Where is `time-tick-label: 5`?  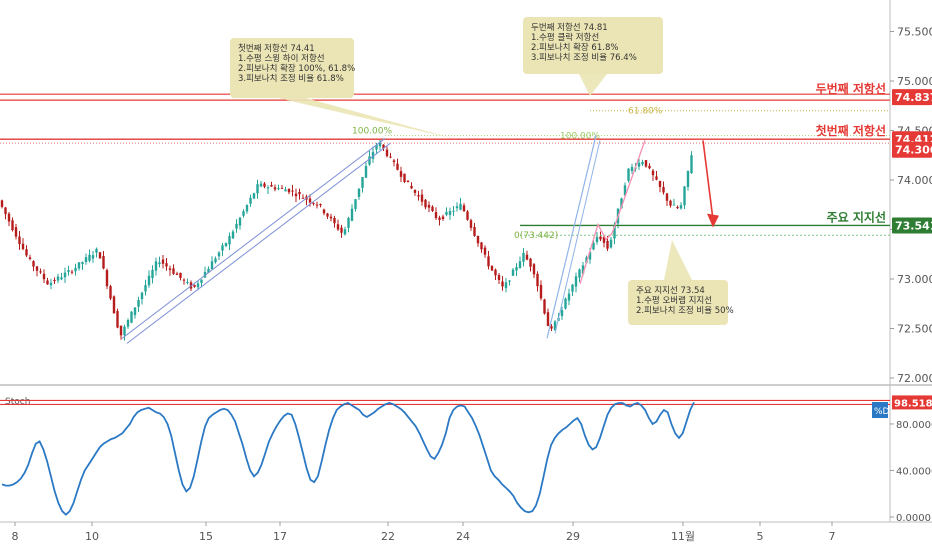 time-tick-label: 5 is located at coordinates (760, 536).